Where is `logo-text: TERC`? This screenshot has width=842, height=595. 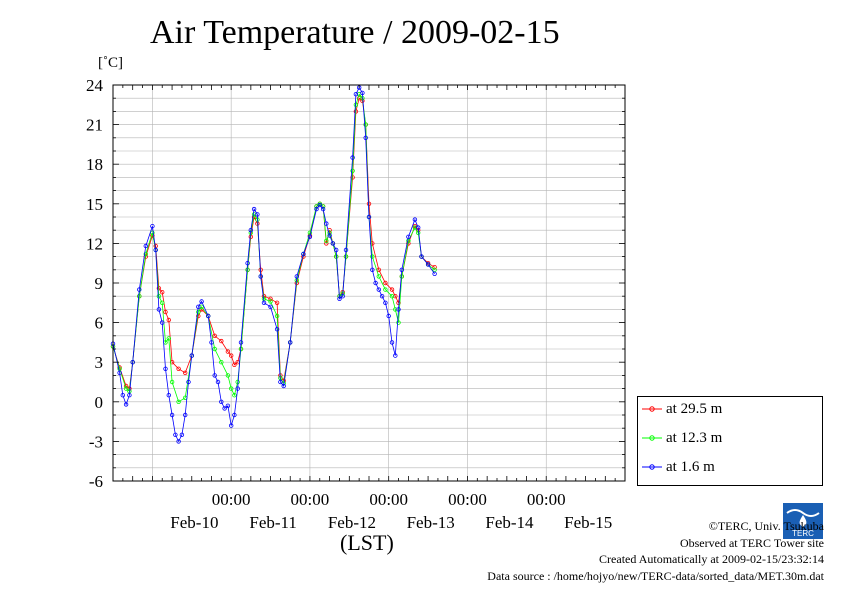
logo-text: TERC is located at coordinates (803, 533).